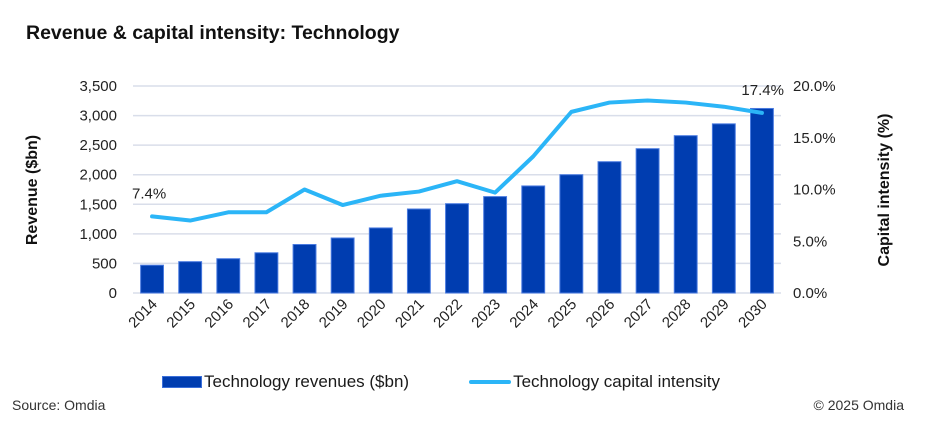 This screenshot has height=429, width=931. I want to click on x-axis-tick-label: 2030, so click(753, 314).